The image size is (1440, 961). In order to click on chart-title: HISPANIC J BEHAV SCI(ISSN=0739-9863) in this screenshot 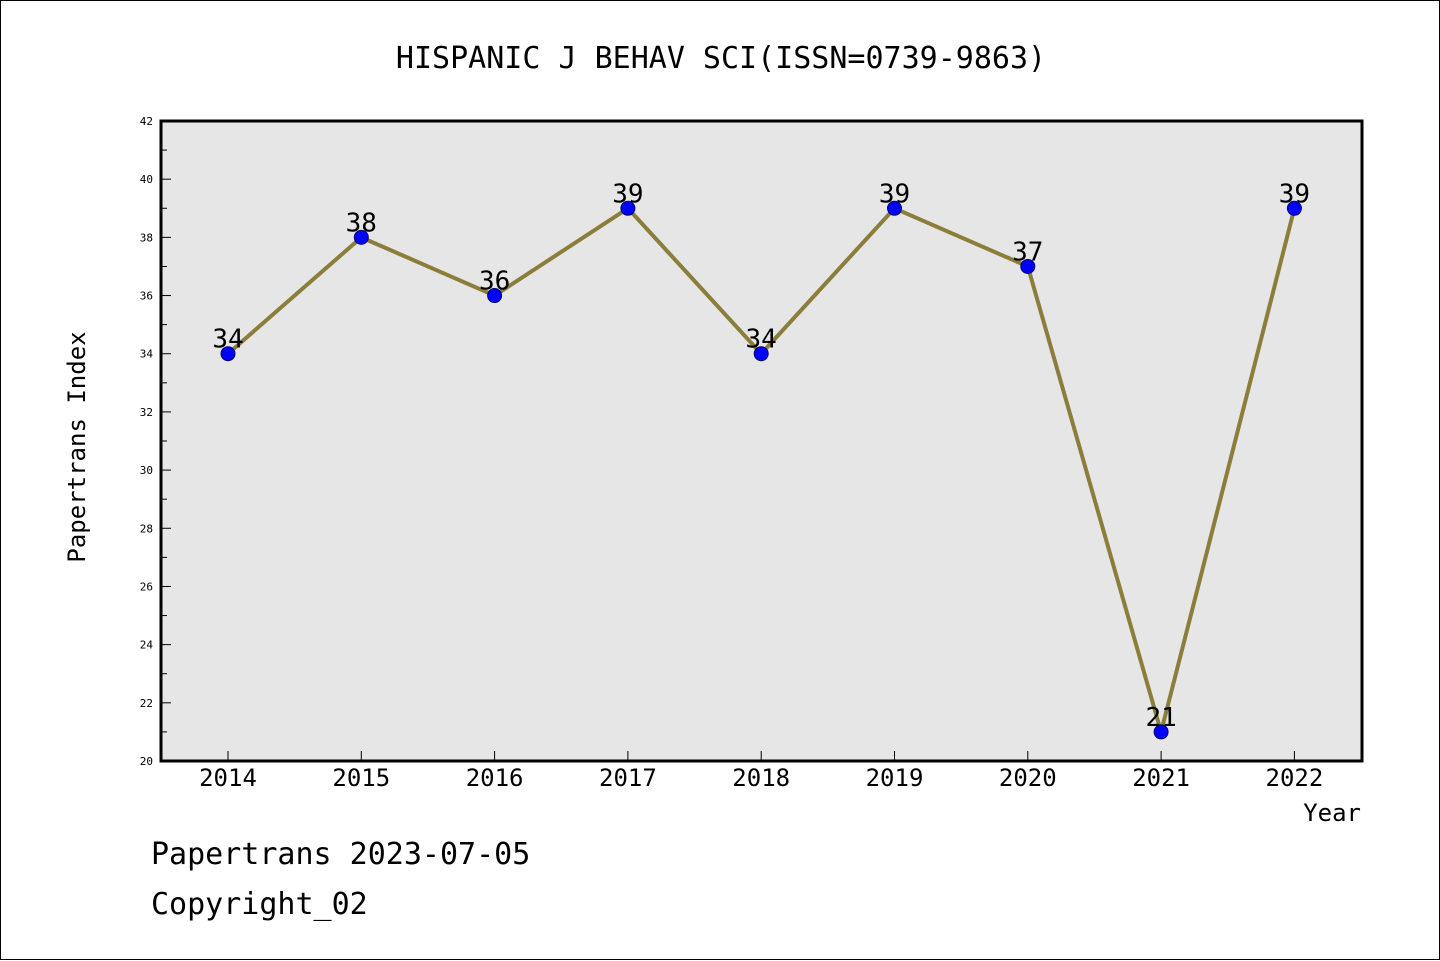, I will do `click(721, 58)`.